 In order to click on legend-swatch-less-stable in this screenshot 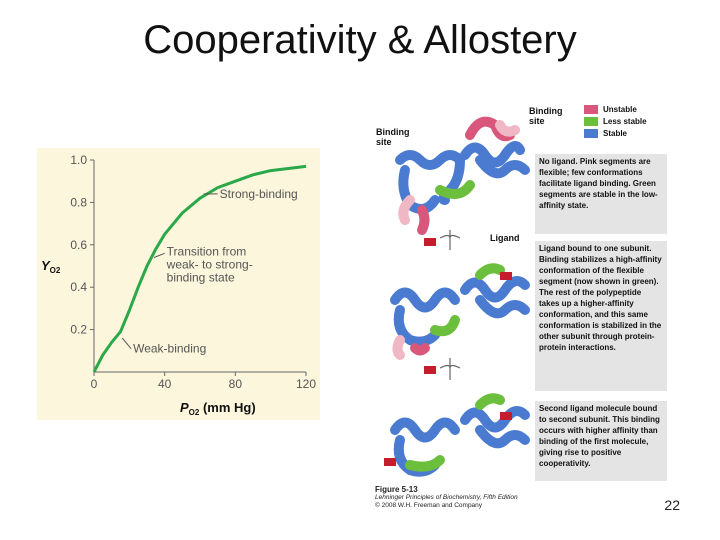, I will do `click(591, 121)`.